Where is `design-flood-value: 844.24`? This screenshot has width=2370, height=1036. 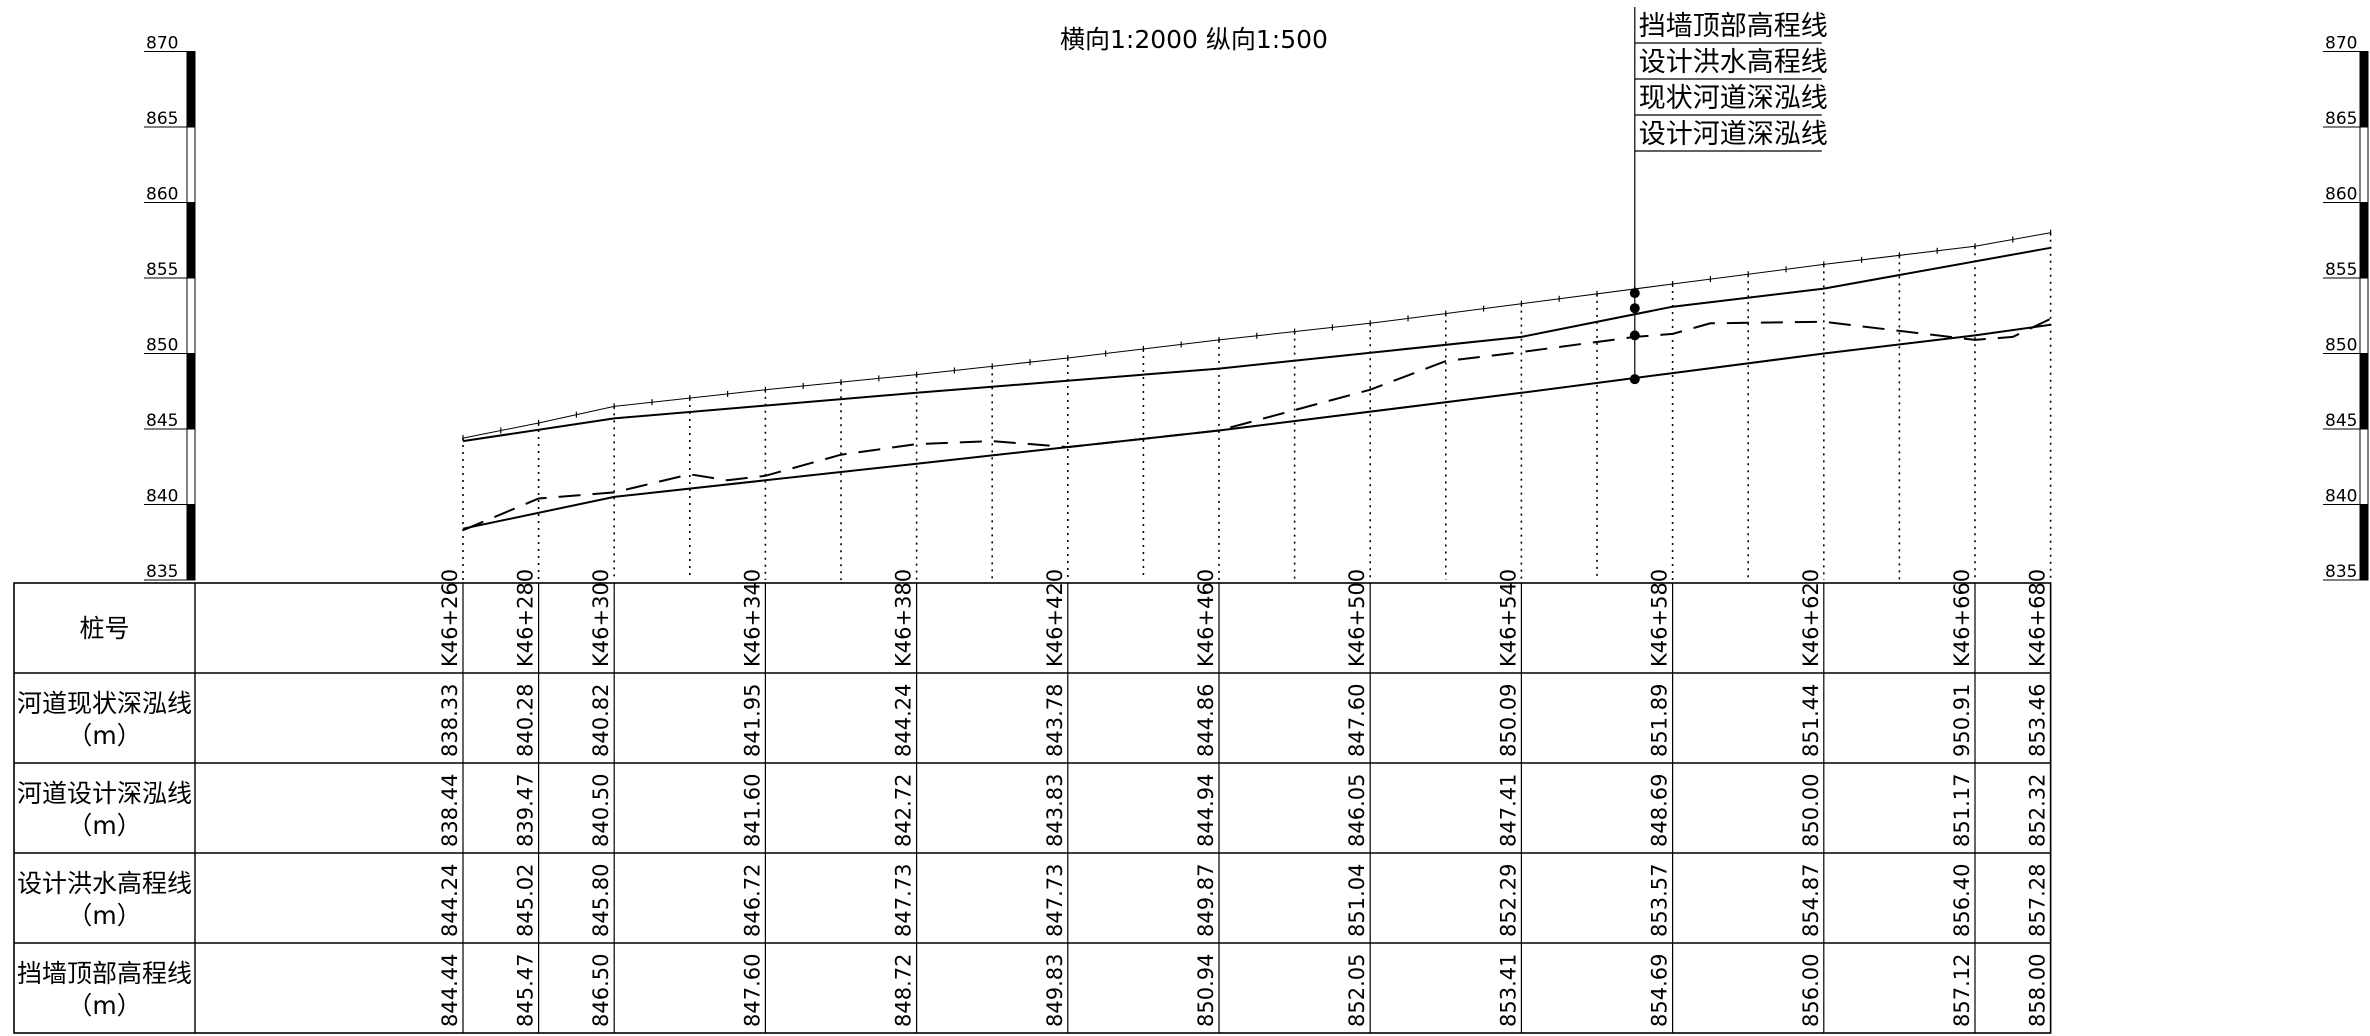 design-flood-value: 844.24 is located at coordinates (450, 900).